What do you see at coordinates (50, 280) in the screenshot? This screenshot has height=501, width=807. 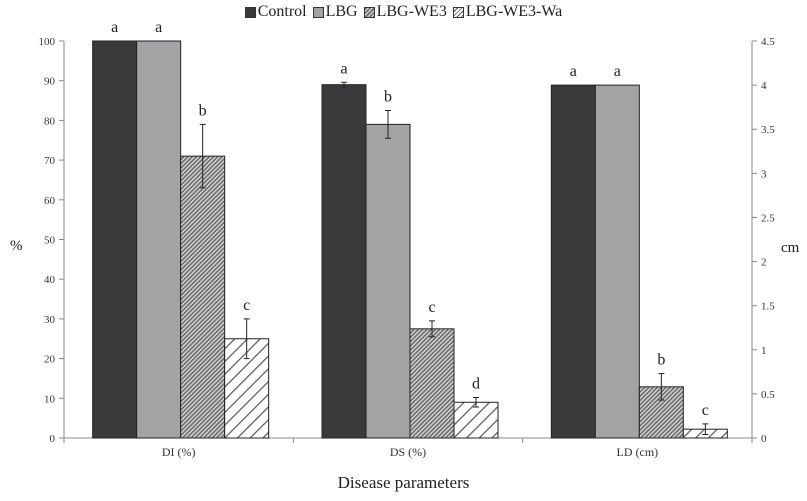 I see `y-tick-label-left-4: 40` at bounding box center [50, 280].